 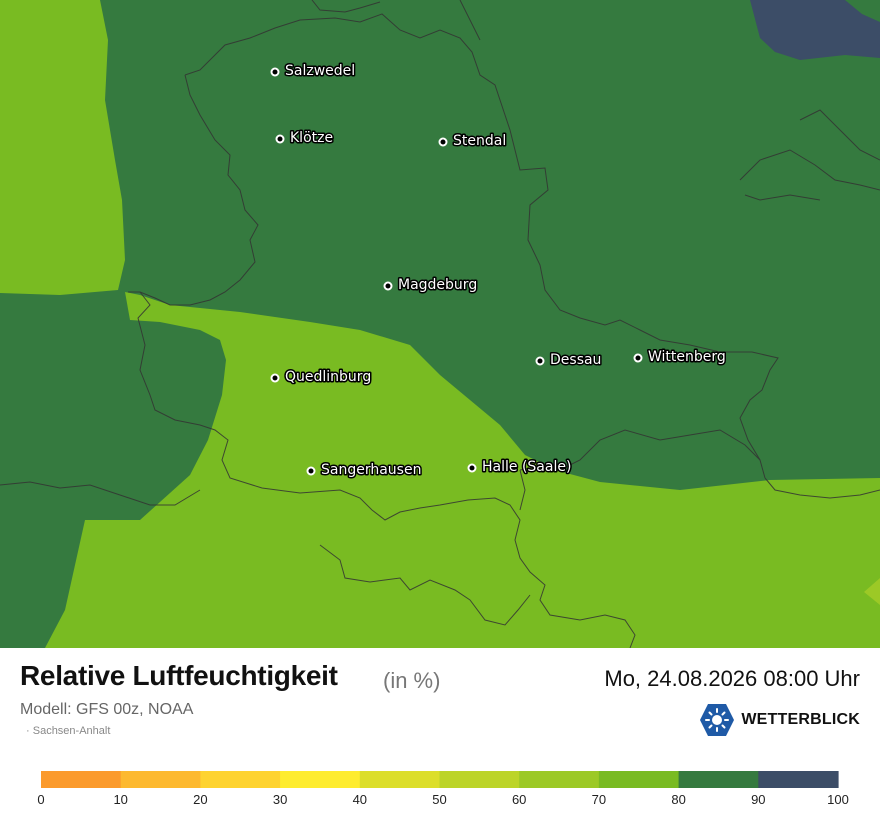 I want to click on humidity-area-80-90-corner, so click(x=862, y=11).